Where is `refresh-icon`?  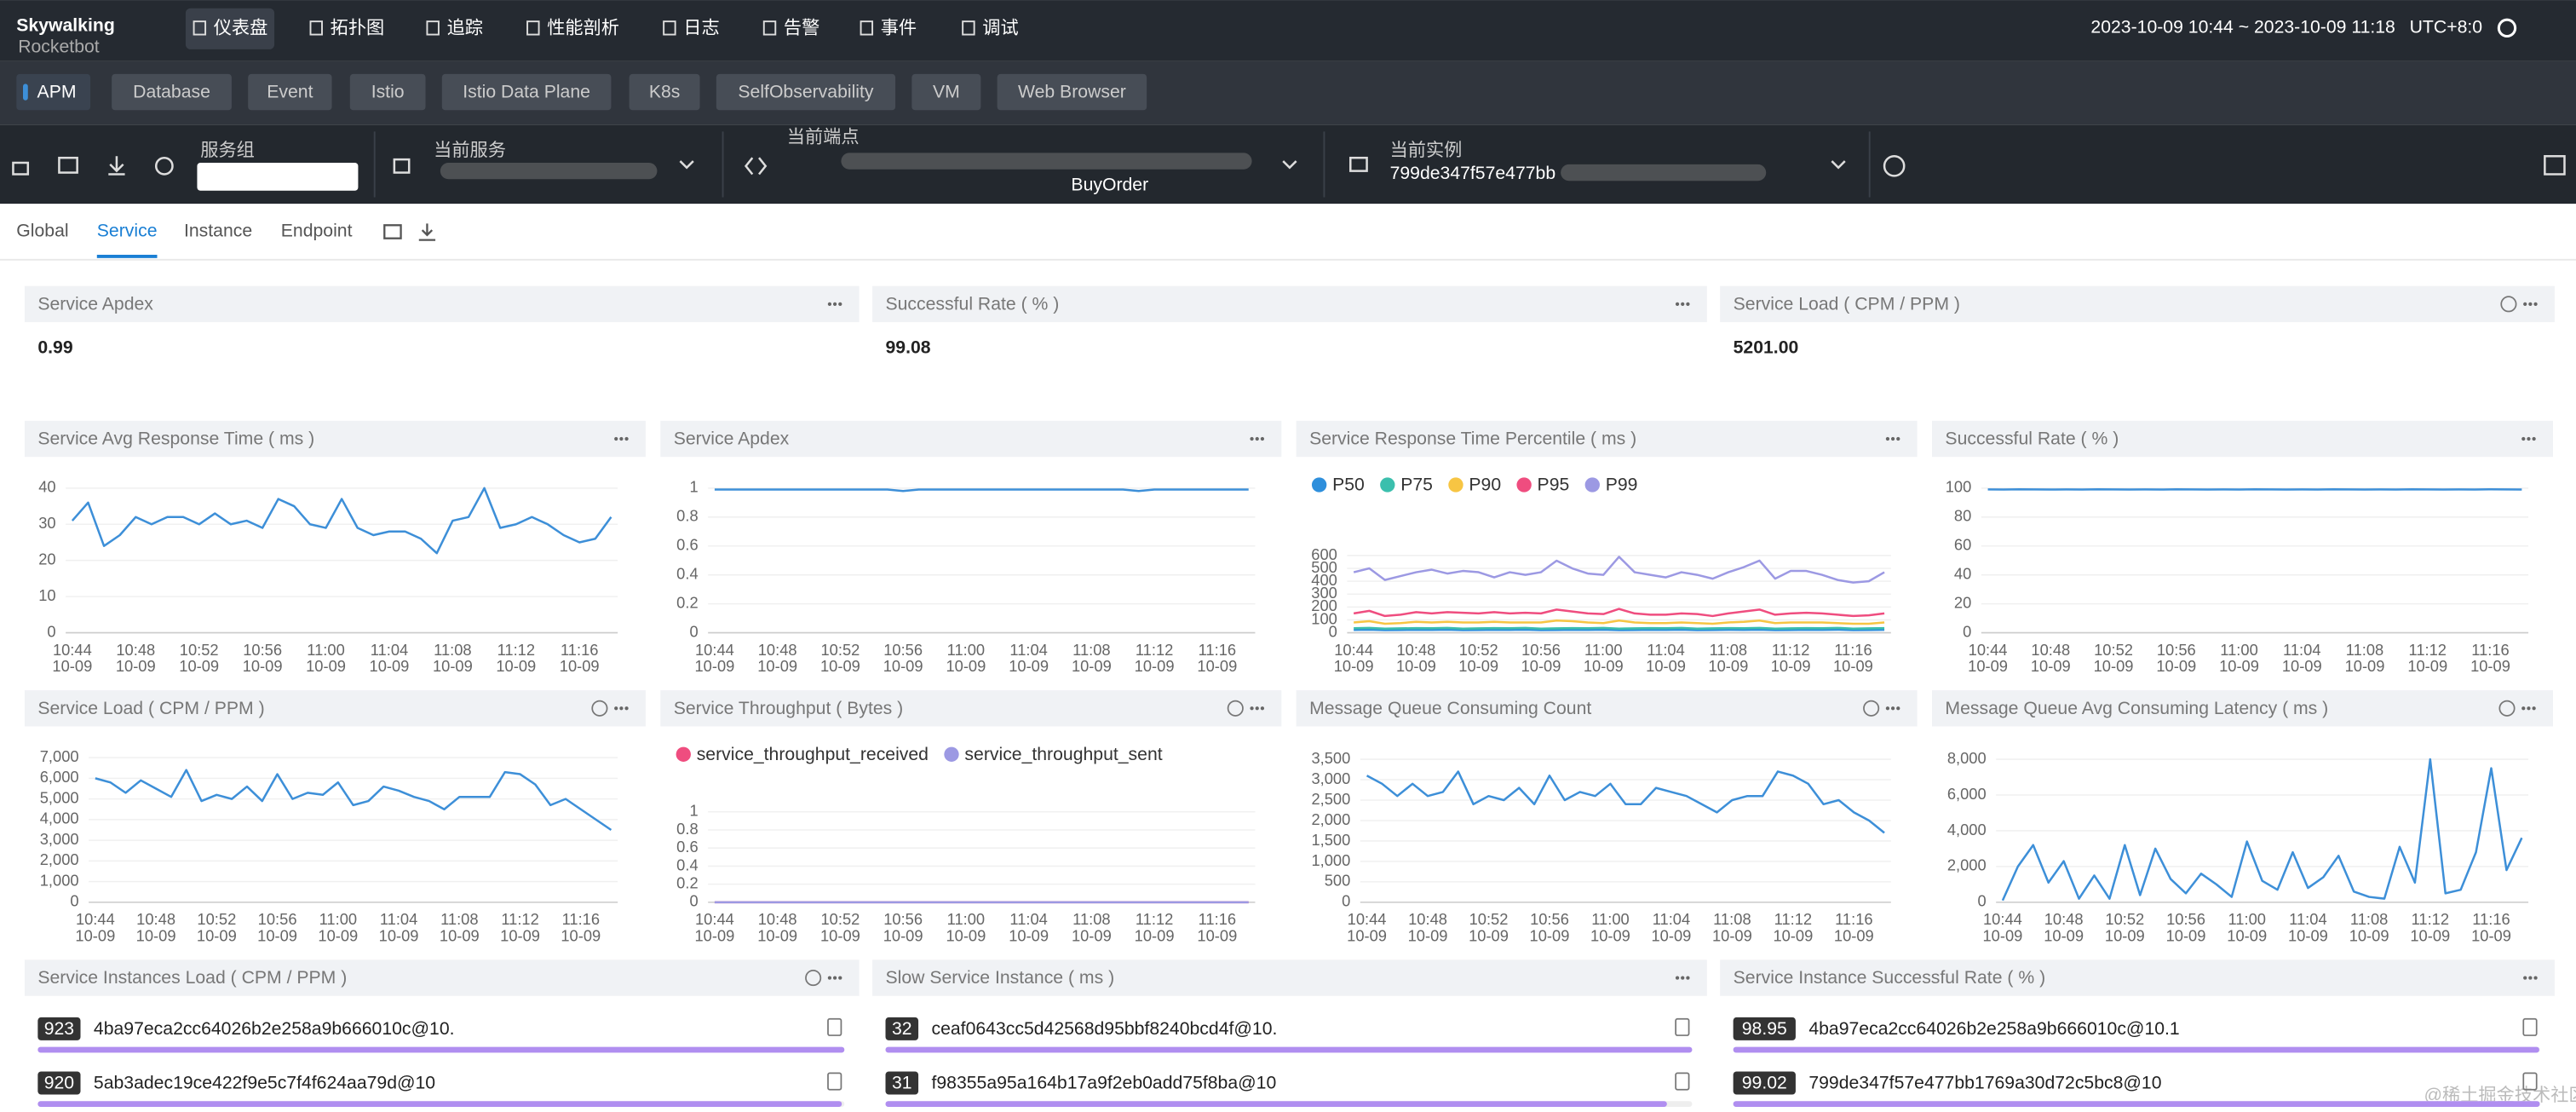
refresh-icon is located at coordinates (2507, 28).